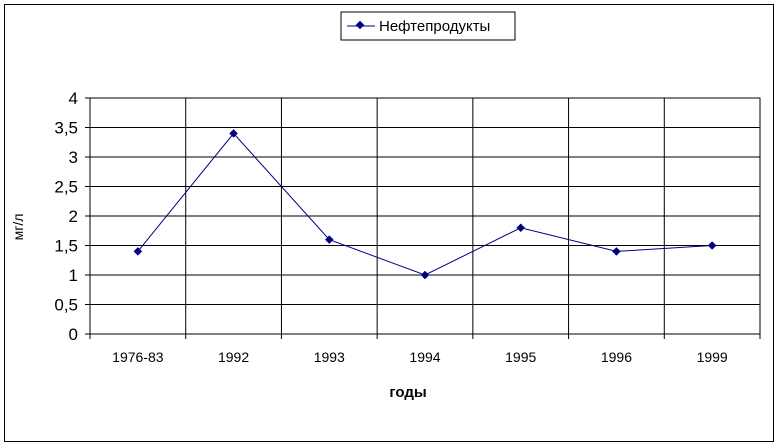  Describe the element at coordinates (233, 357) in the screenshot. I see `x-tick-label: 1992` at that location.